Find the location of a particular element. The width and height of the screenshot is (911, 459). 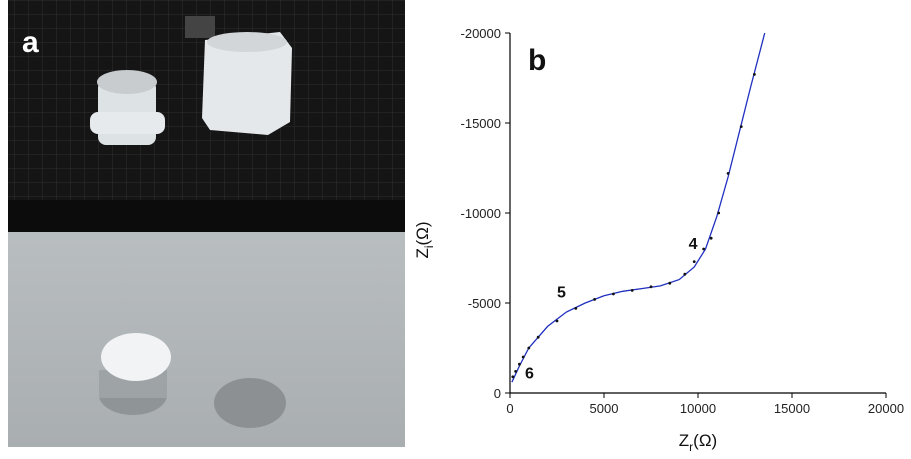

annotation: 4 is located at coordinates (693, 244).